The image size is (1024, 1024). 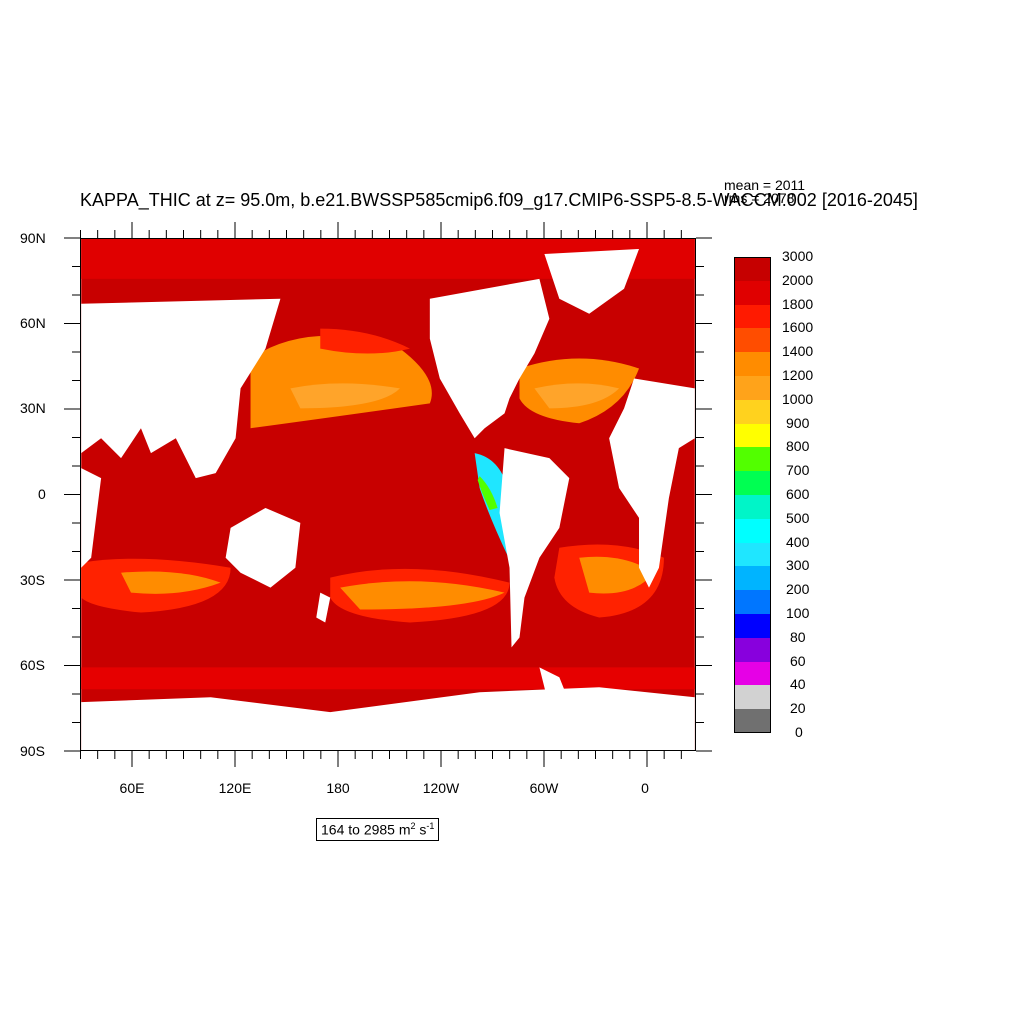 What do you see at coordinates (798, 613) in the screenshot?
I see `colorbar-label: 100` at bounding box center [798, 613].